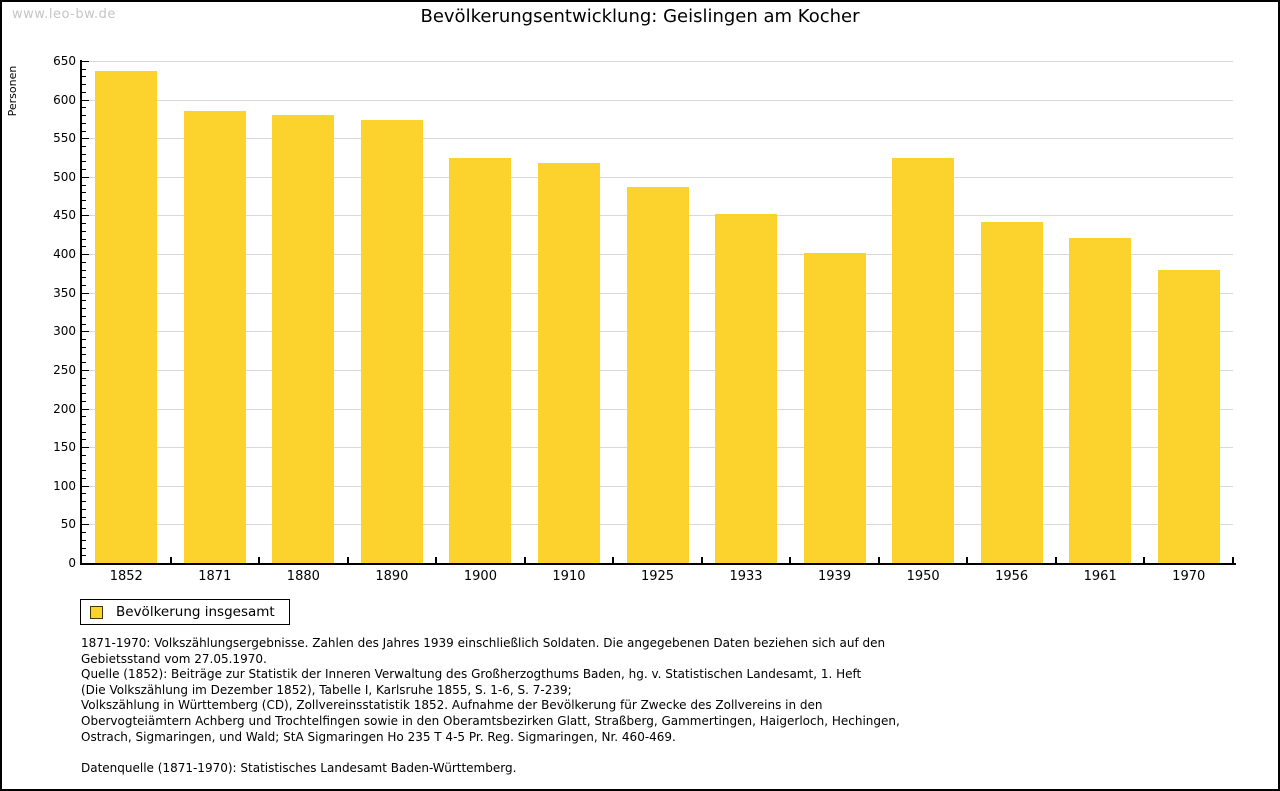 This screenshot has height=791, width=1280. Describe the element at coordinates (1189, 416) in the screenshot. I see `bar-1970` at that location.